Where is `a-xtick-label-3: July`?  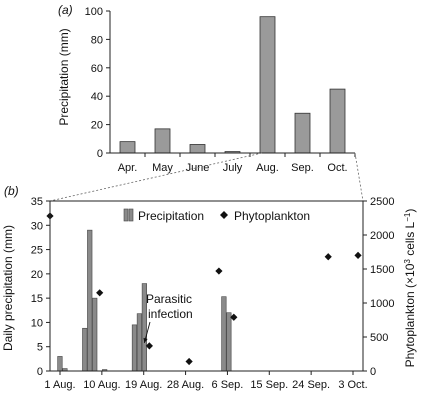 a-xtick-label-3: July is located at coordinates (233, 168).